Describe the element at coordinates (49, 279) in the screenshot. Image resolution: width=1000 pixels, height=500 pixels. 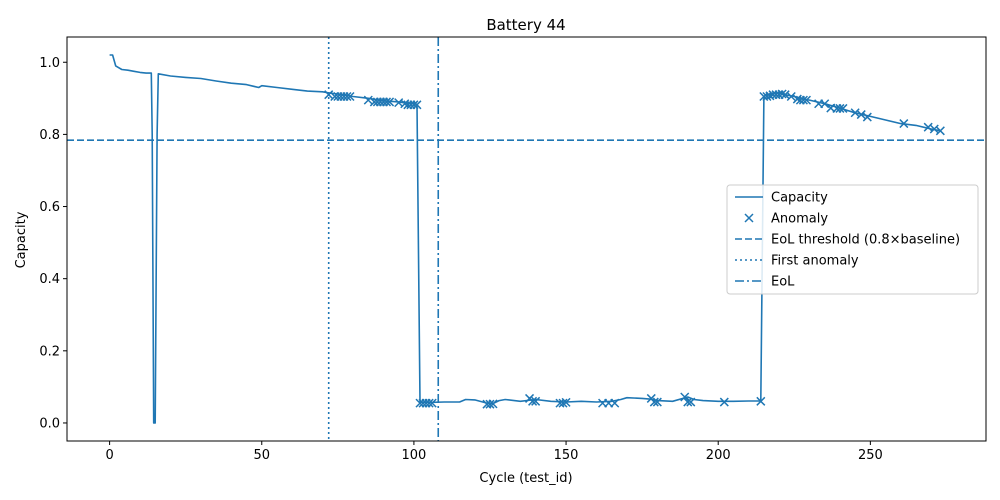
I see `y-tick-label: 0.4` at that location.